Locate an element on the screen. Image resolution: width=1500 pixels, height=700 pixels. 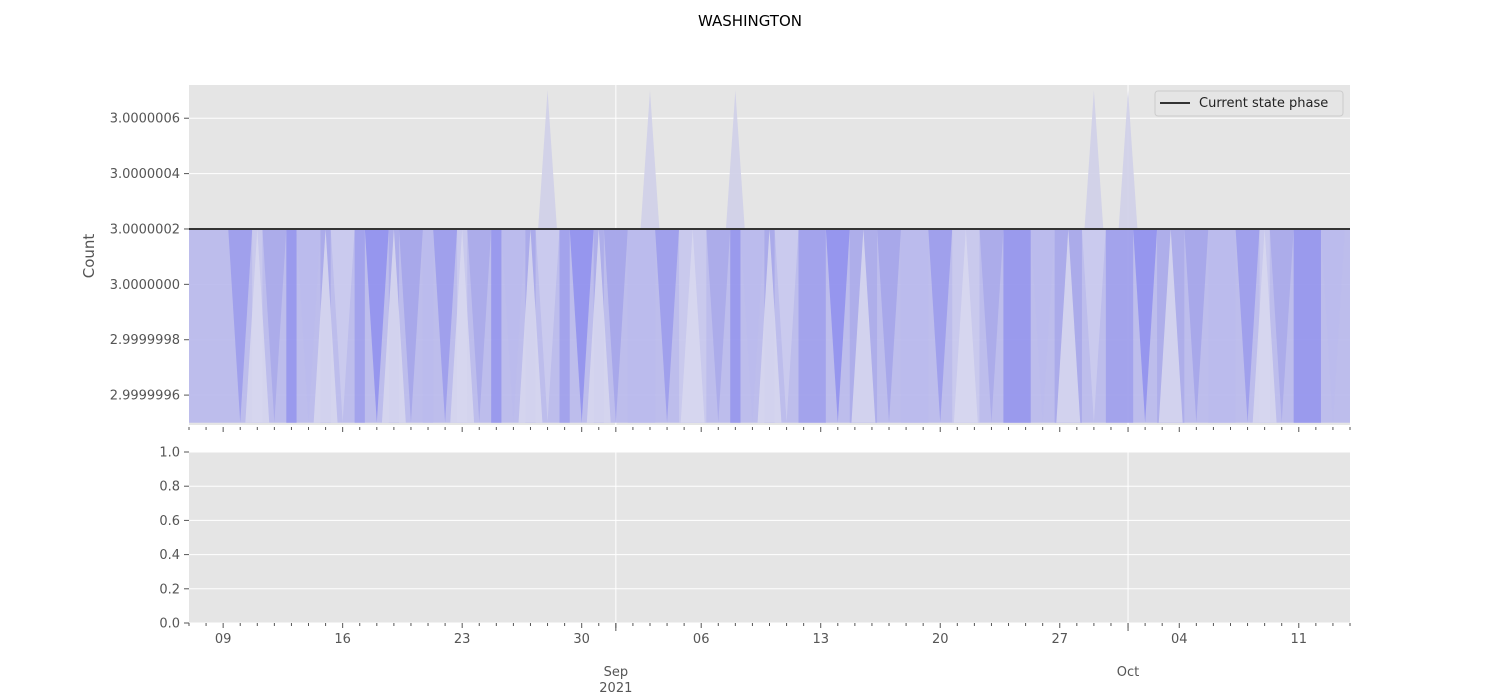
x-tick-label: 16 is located at coordinates (342, 639).